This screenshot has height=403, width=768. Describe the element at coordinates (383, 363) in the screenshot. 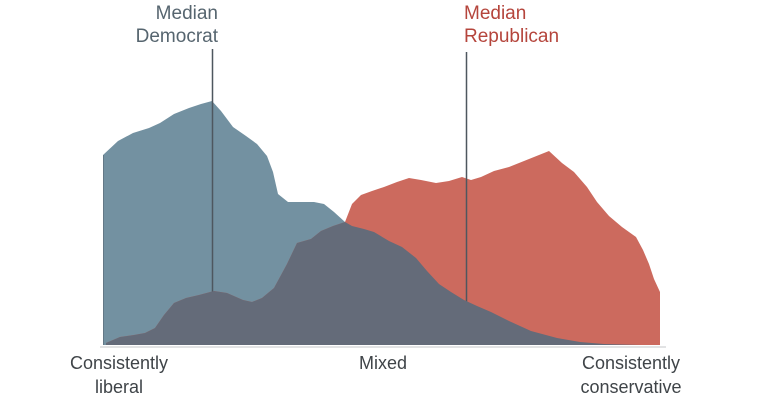

I see `axis-label-mixed: Mixed` at that location.